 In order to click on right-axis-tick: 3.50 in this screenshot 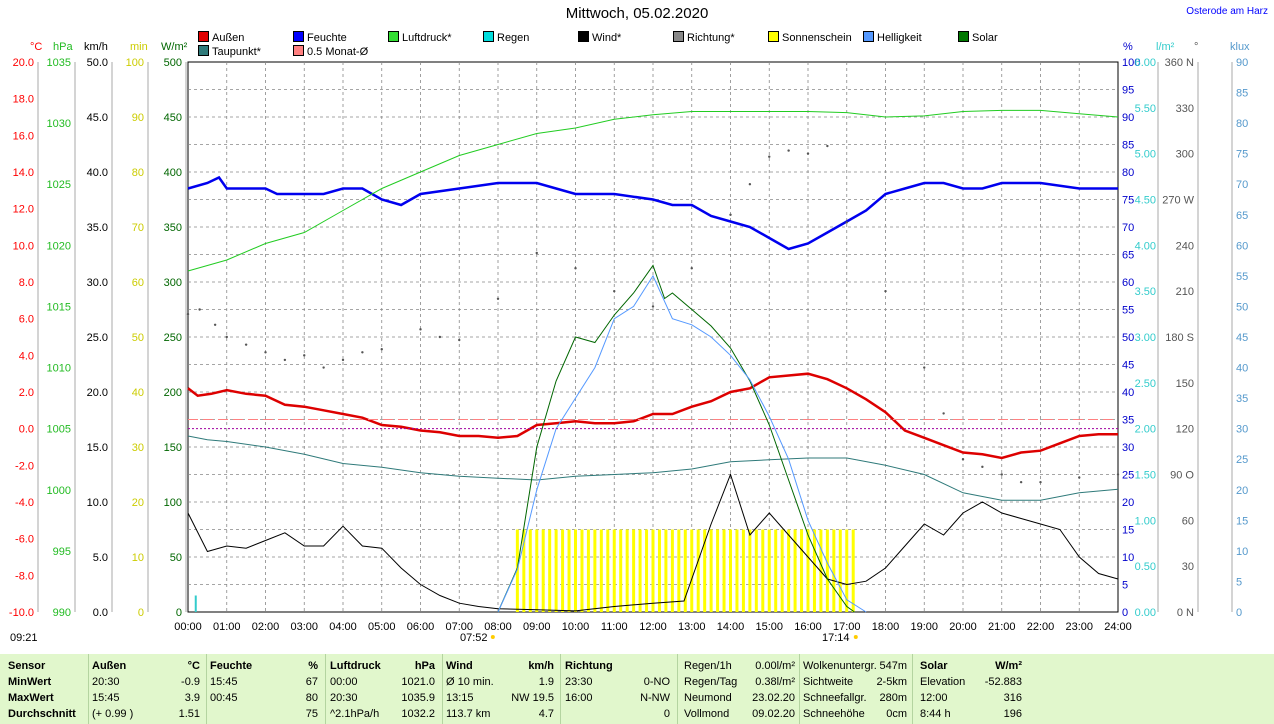, I will do `click(1145, 292)`.